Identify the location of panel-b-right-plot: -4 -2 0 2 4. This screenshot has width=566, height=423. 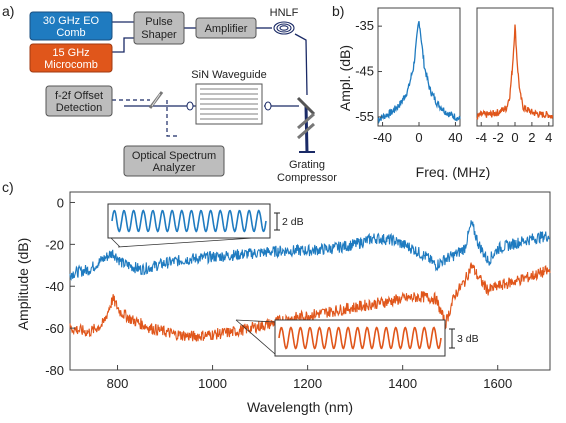
(514, 76).